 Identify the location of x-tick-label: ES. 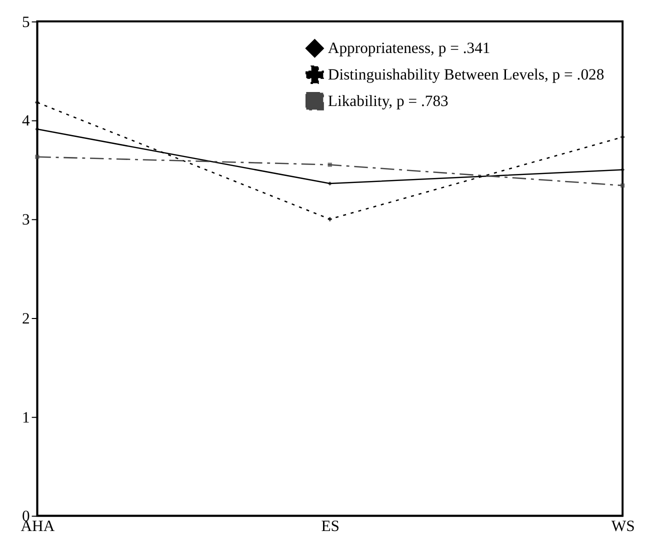
(330, 526).